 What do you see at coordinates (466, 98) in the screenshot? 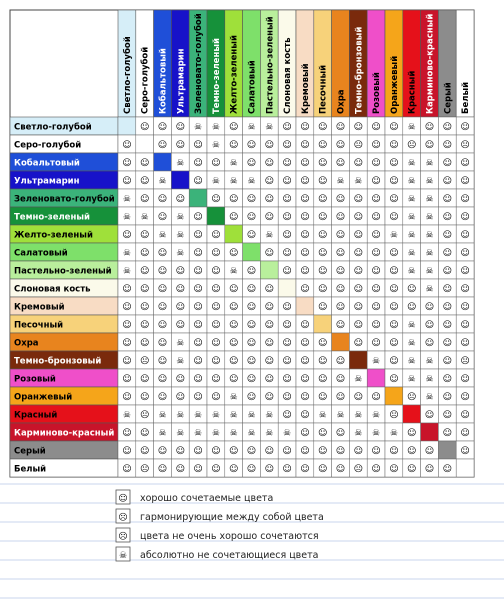
I see `column-header-label: Белый` at bounding box center [466, 98].